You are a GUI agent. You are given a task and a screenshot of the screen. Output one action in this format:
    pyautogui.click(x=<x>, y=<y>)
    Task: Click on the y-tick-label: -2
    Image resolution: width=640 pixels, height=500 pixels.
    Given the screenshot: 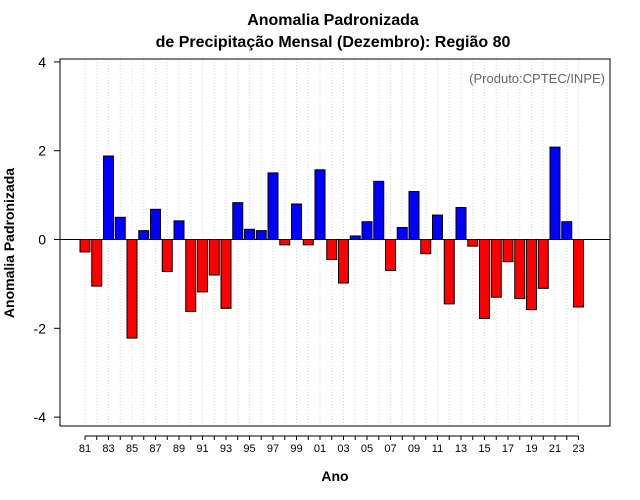 What is the action you would take?
    pyautogui.click(x=40, y=328)
    